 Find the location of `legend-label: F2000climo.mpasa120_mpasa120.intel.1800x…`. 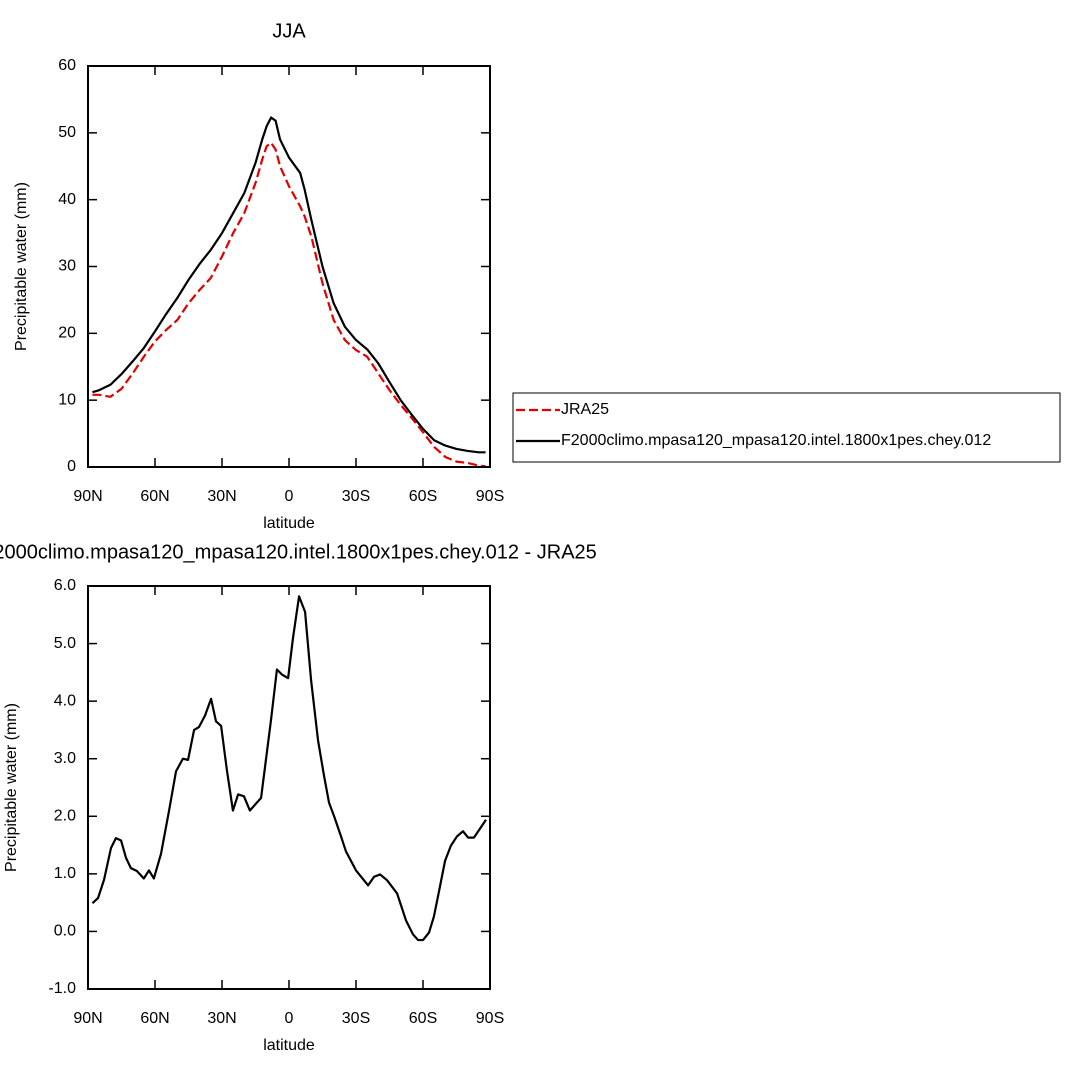

legend-label: F2000climo.mpasa120_mpasa120.intel.1800x… is located at coordinates (776, 440).